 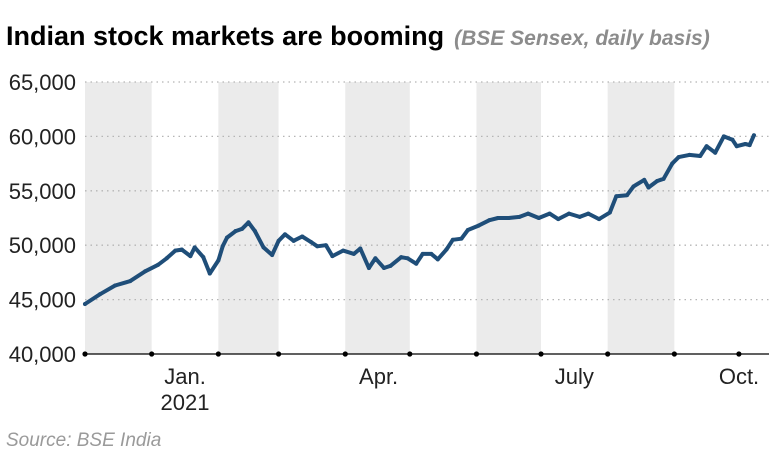 What do you see at coordinates (83, 440) in the screenshot?
I see `source-note: Source: BSE India` at bounding box center [83, 440].